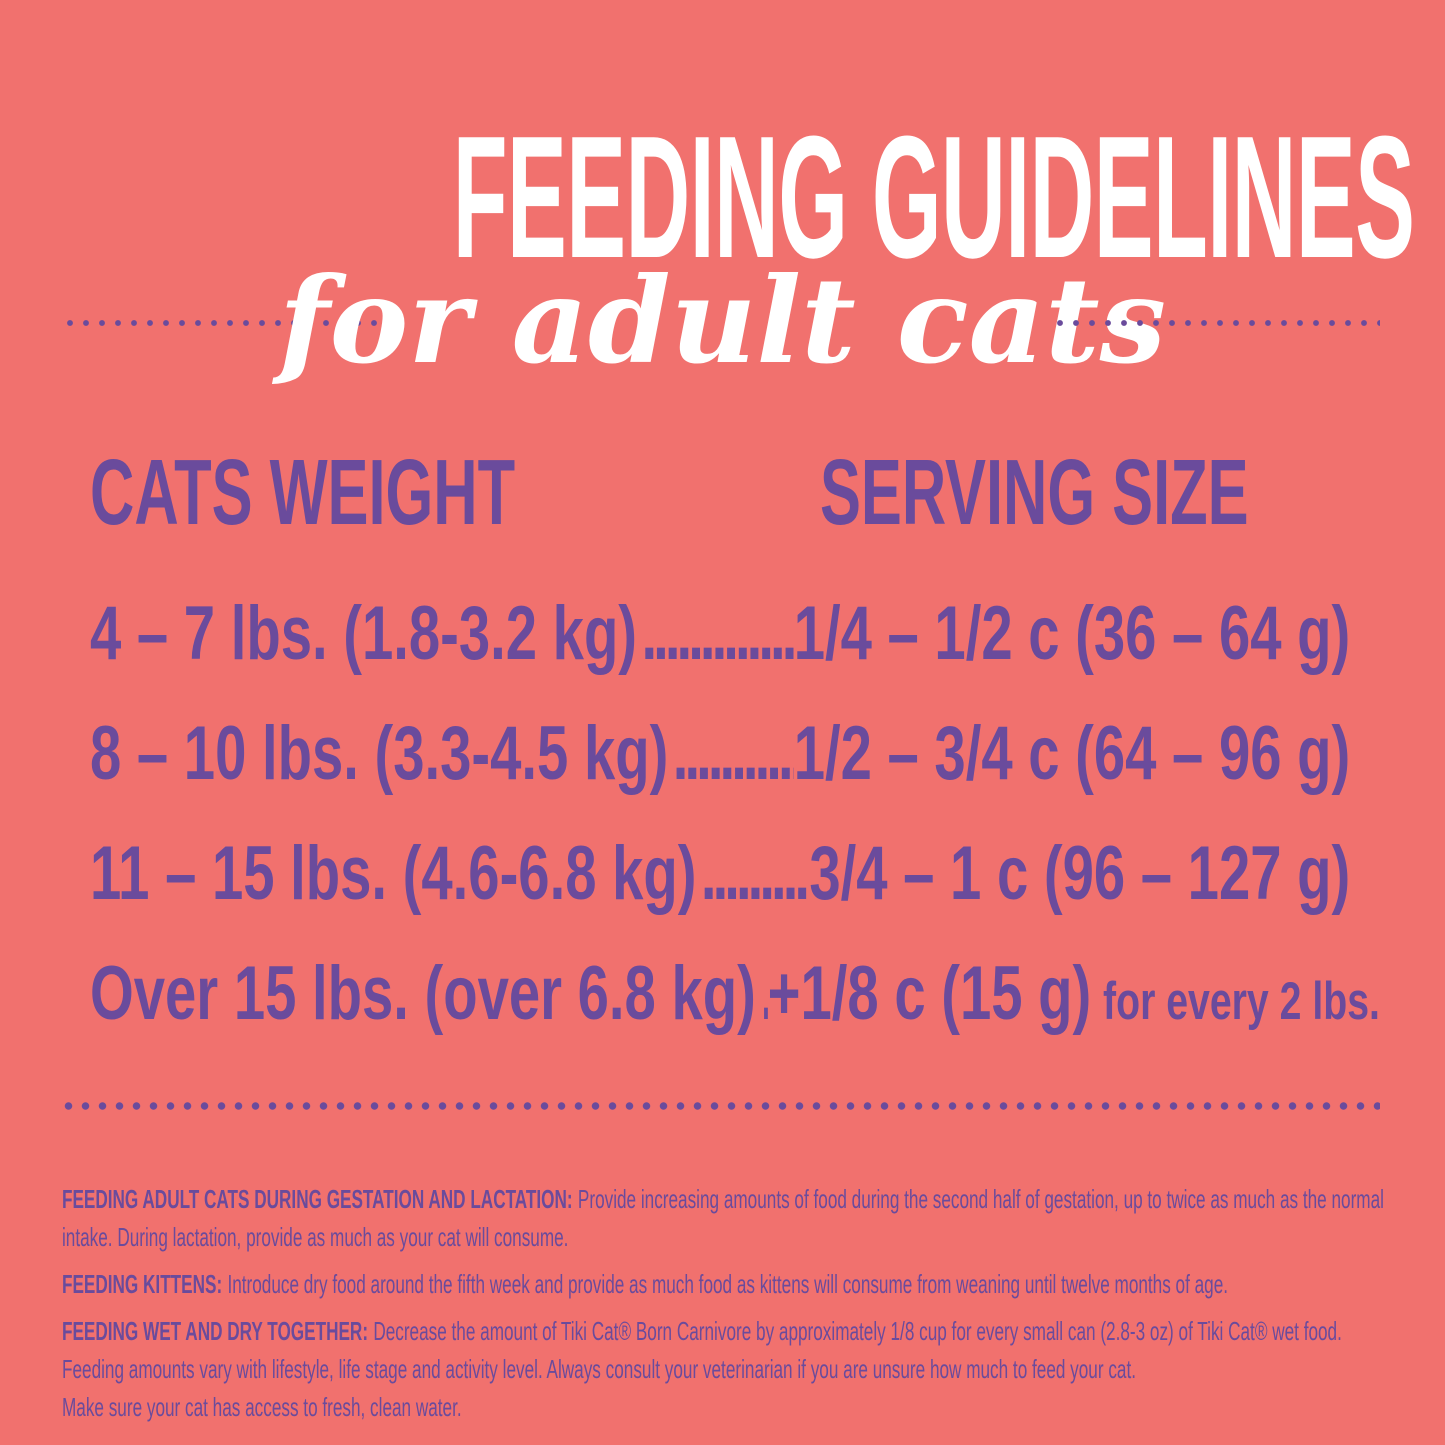 Image resolution: width=1445 pixels, height=1445 pixels. I want to click on serving-size-text: 3/4 – 1 c (96 – 127 g), so click(1080, 873).